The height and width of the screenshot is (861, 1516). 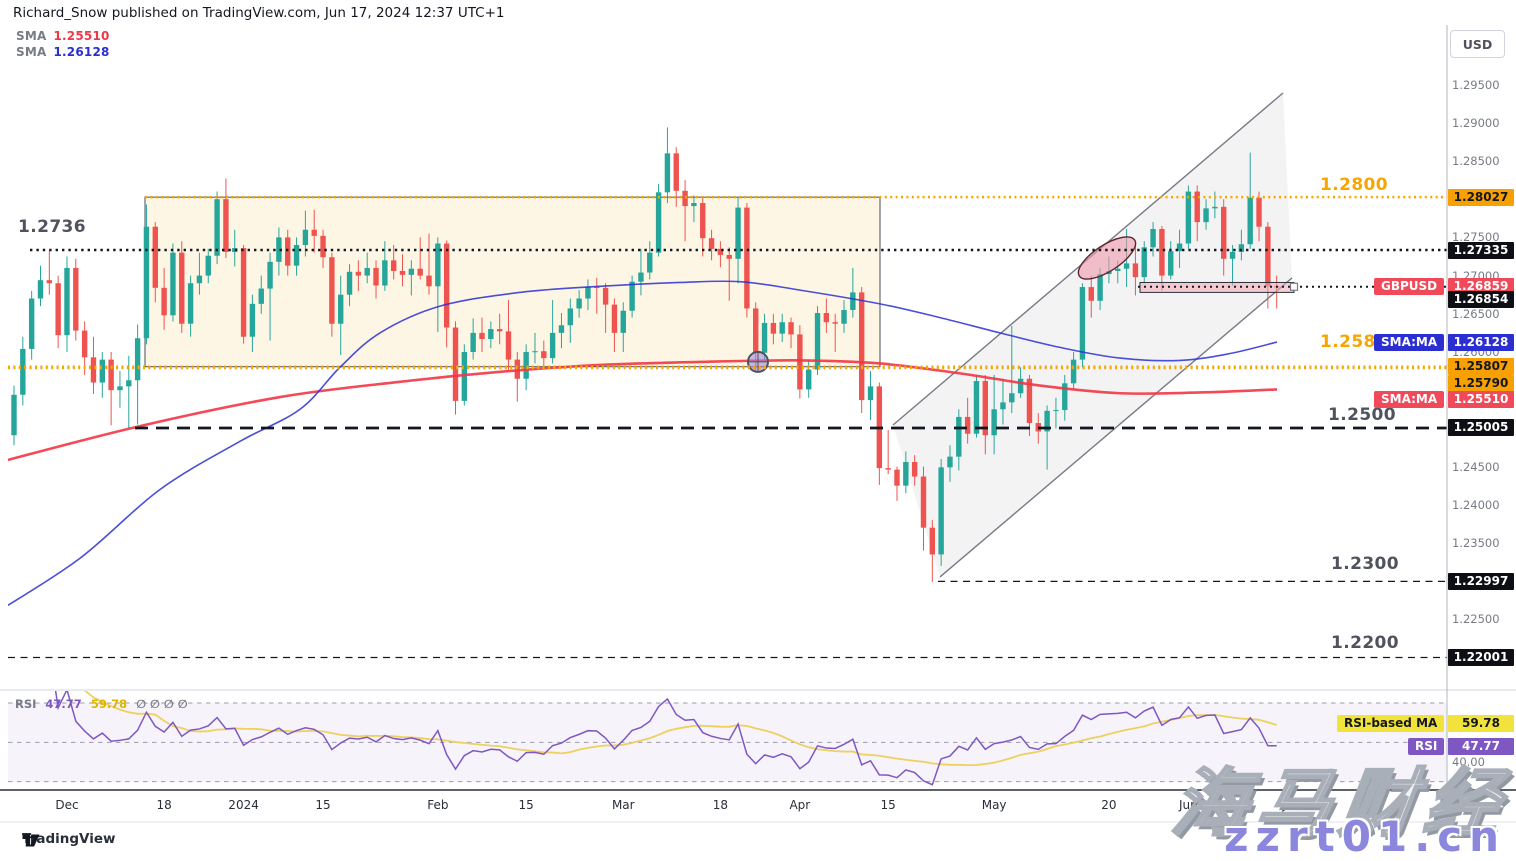 I want to click on price-tick: 1.22500, so click(x=1476, y=619).